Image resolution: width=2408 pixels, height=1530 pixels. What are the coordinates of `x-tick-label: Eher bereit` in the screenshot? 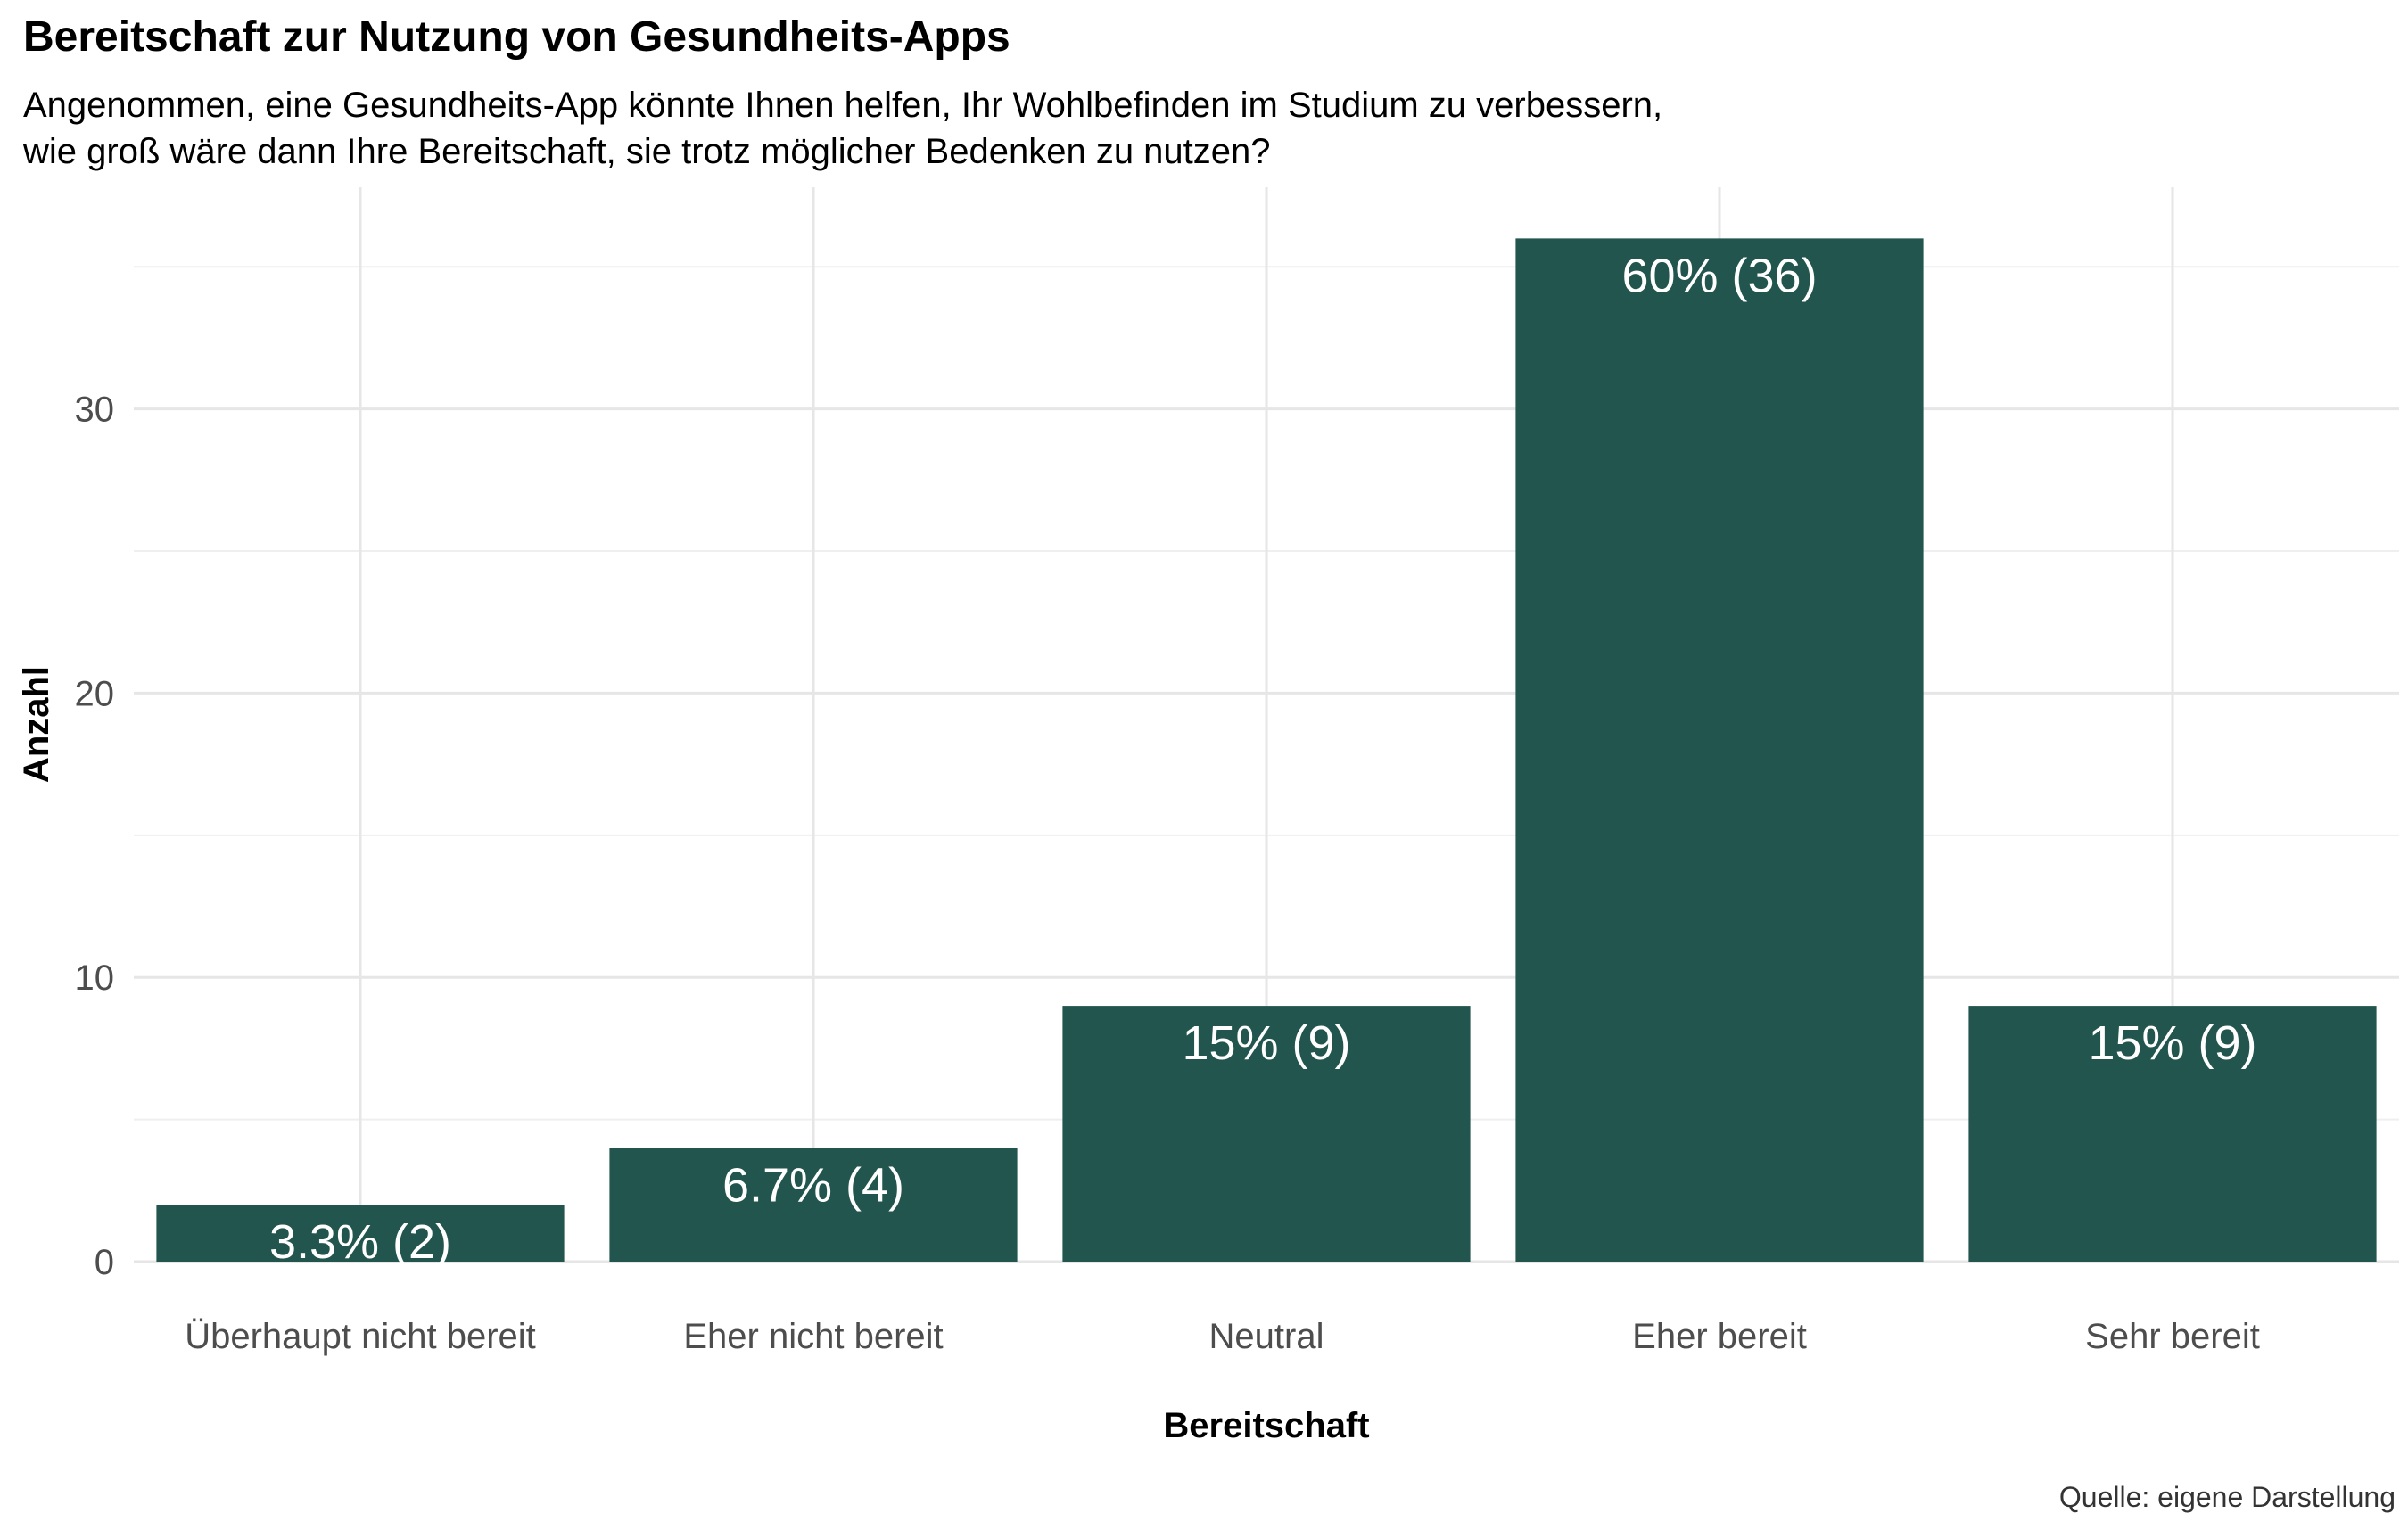 It's located at (1719, 1336).